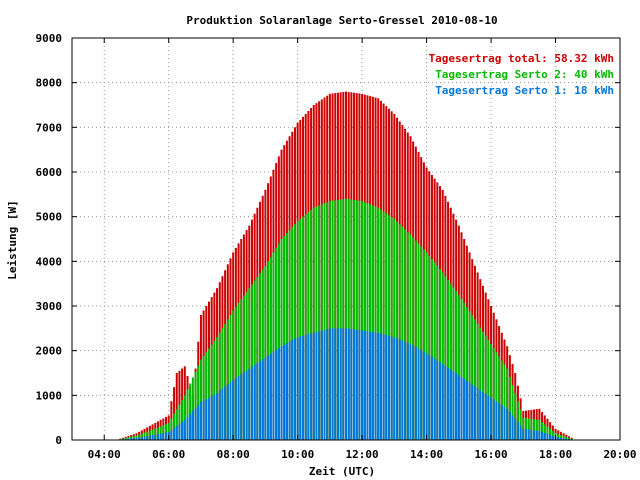  Describe the element at coordinates (521, 58) in the screenshot. I see `legend-entry: Tagesertrag total: 58.32 kWh` at that location.